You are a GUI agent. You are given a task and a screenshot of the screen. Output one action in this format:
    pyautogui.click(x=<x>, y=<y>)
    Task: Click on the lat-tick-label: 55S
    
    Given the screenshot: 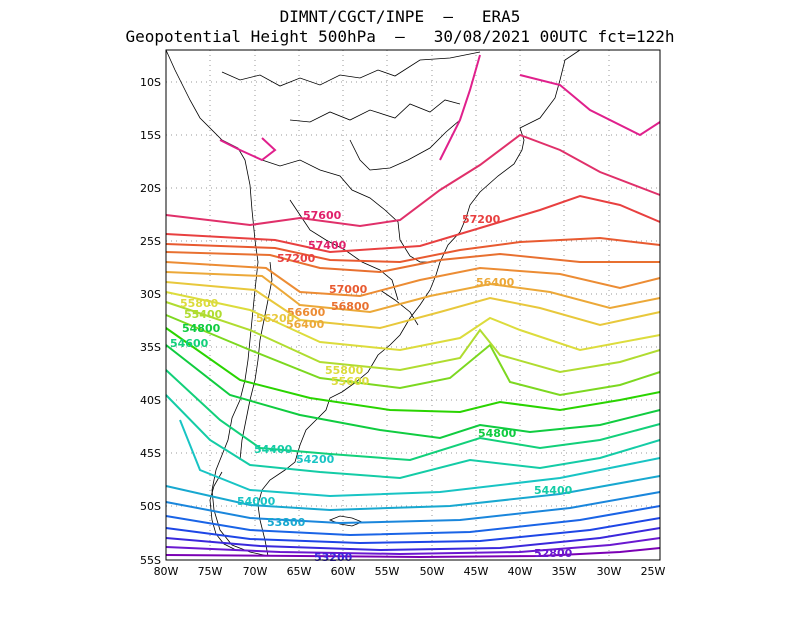 What is the action you would take?
    pyautogui.click(x=150, y=560)
    